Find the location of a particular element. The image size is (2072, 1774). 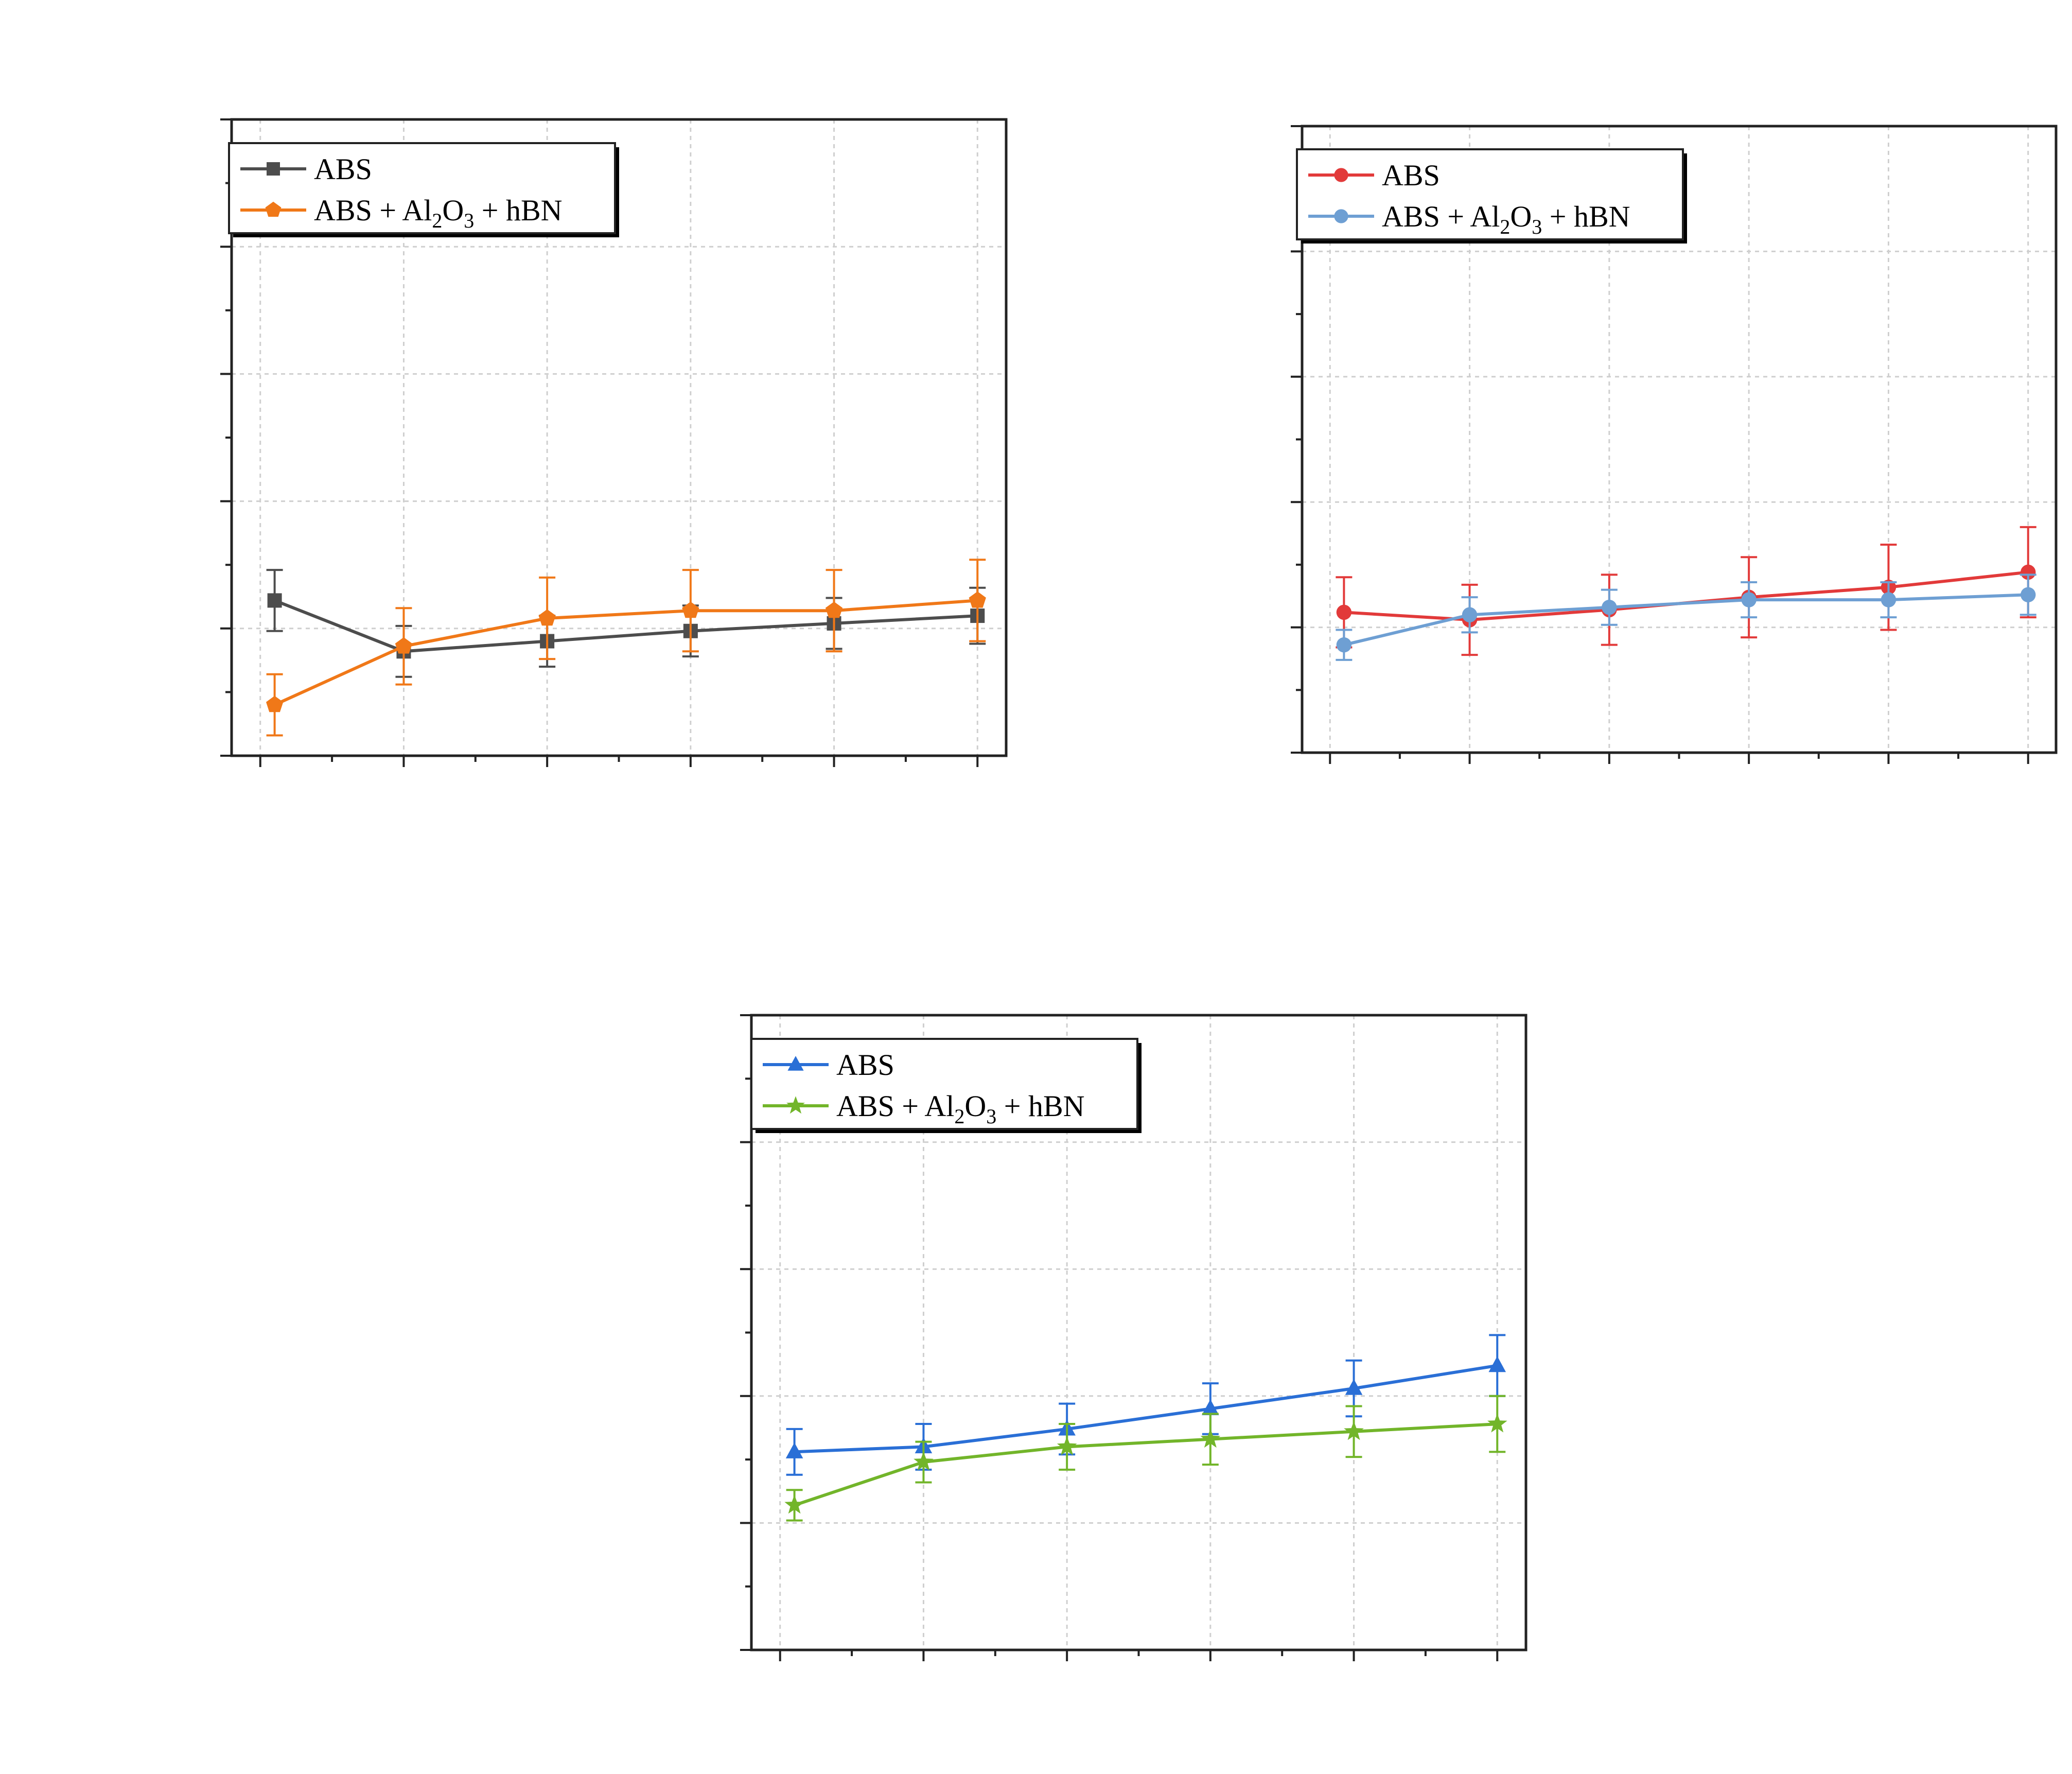

chart-panel-a: ABS ABS + Al2O3 + hBN is located at coordinates (614, 442).